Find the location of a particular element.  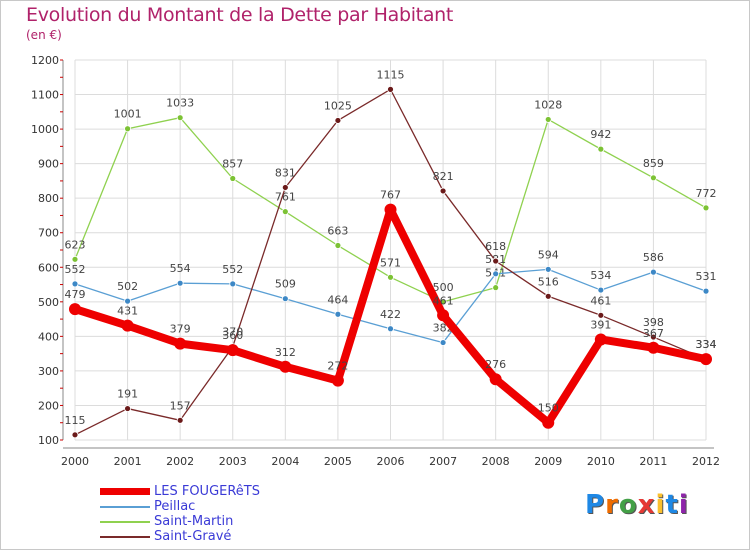

logo-letter: t is located at coordinates (672, 505).